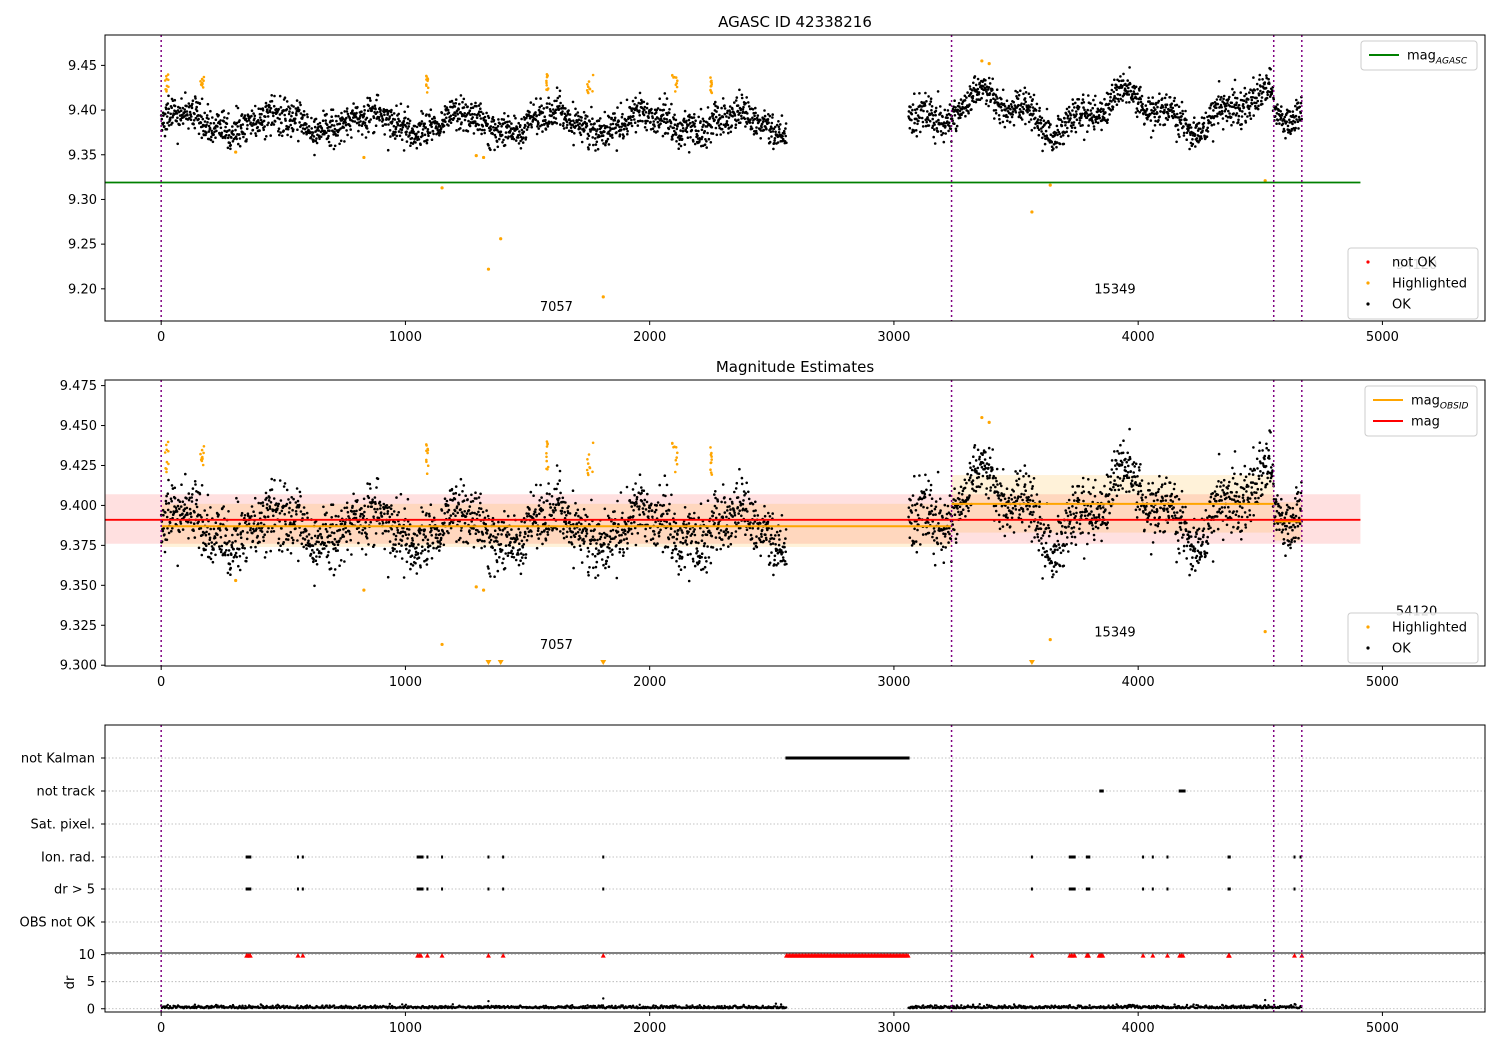  What do you see at coordinates (1368, 283) in the screenshot?
I see `legend-dot-swatch` at bounding box center [1368, 283].